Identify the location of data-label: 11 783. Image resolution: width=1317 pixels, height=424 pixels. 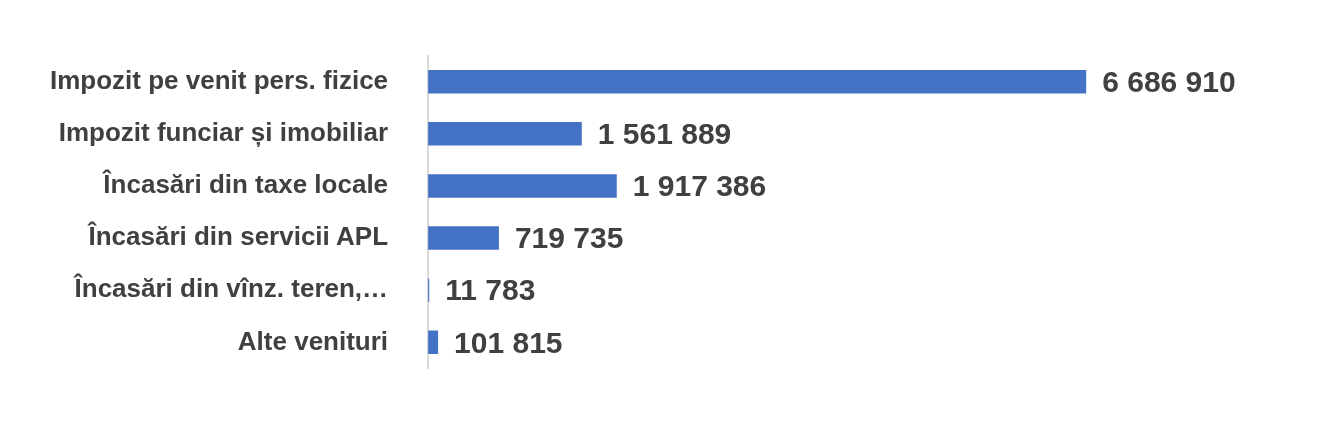
(490, 290).